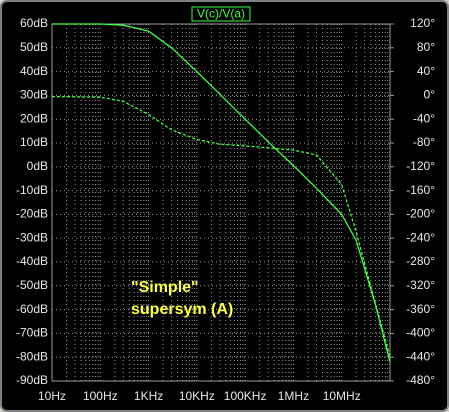 The height and width of the screenshot is (412, 449). Describe the element at coordinates (420, 261) in the screenshot. I see `y2-tick-label: -280°` at that location.